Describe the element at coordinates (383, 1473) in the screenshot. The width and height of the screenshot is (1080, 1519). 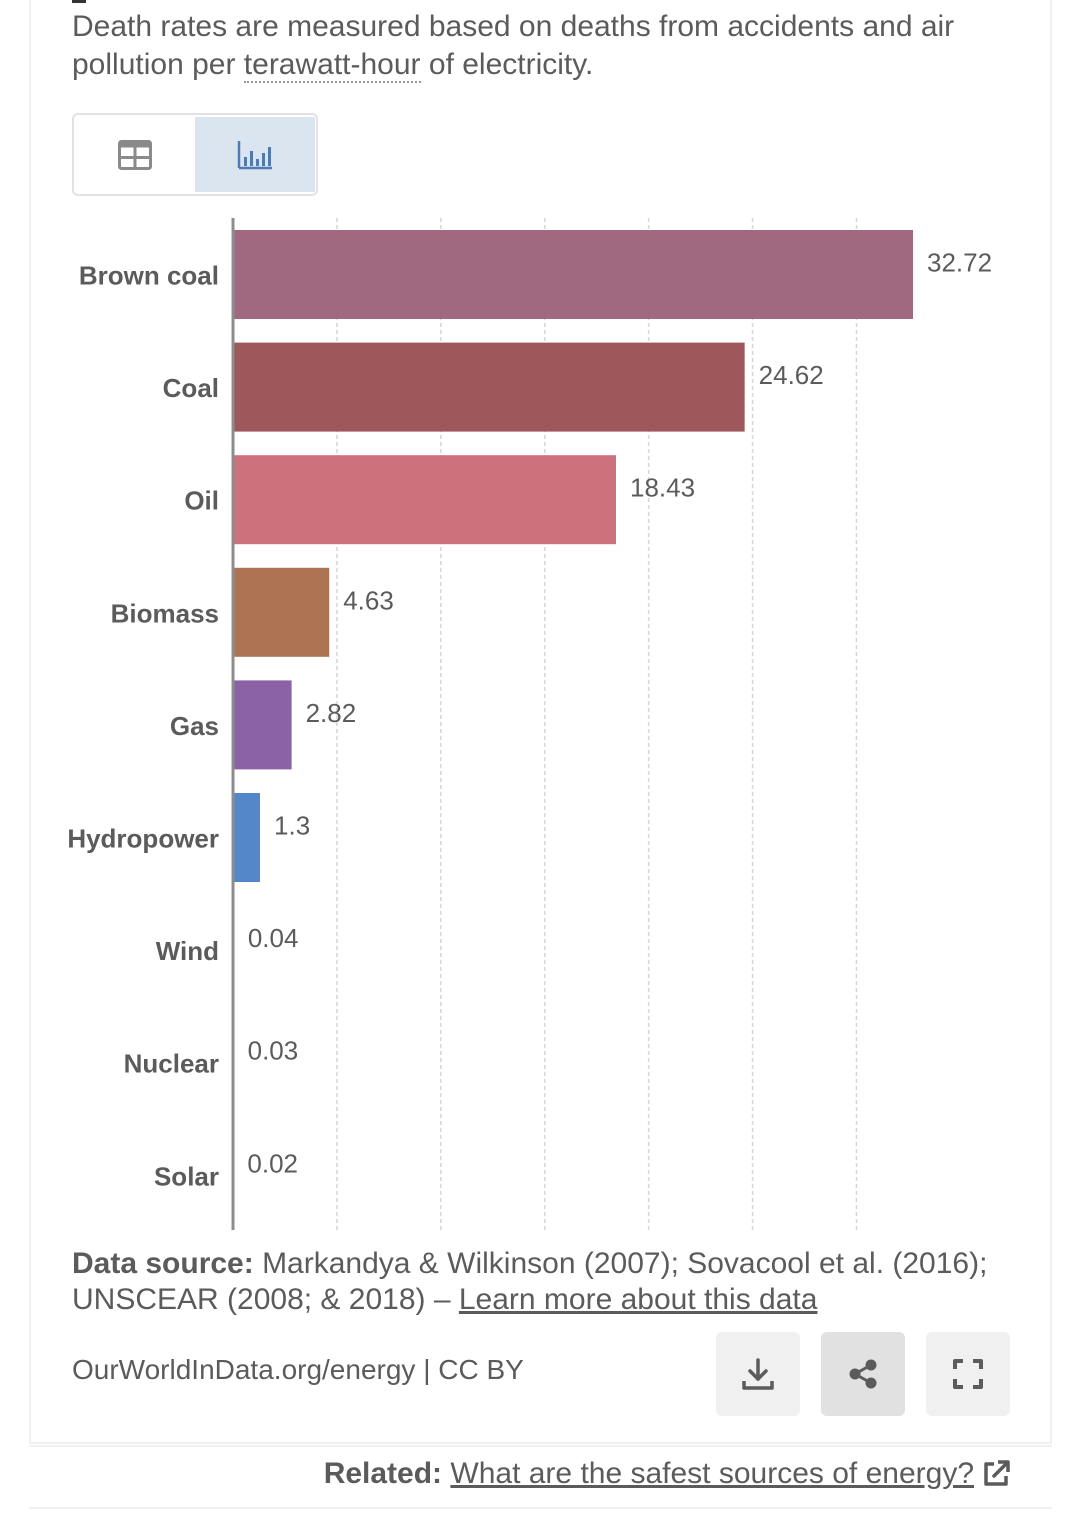
I see `related-label: Related:` at that location.